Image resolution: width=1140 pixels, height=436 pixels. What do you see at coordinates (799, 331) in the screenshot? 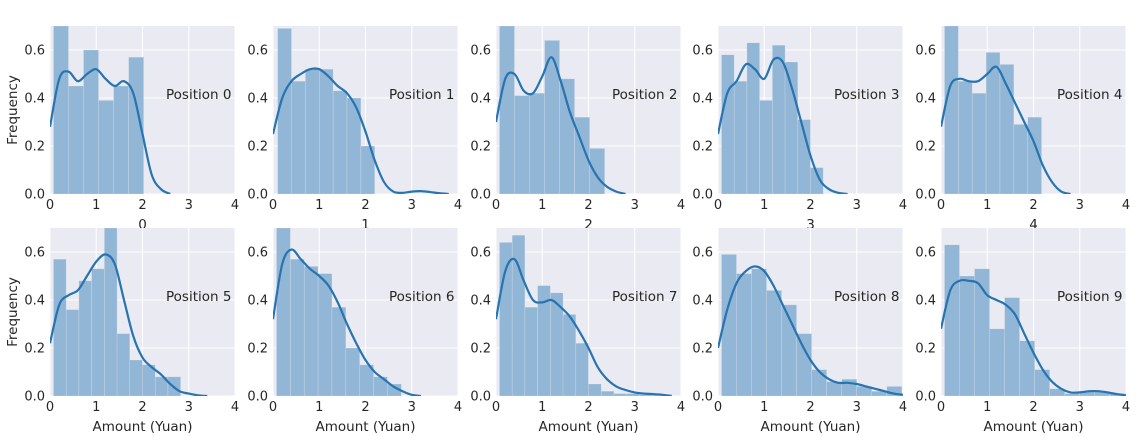
I see `subplot-8: 0 1 2 3 4 0.0 0.2 0.4 0.6 Amount (Yuan) Position 8` at bounding box center [799, 331].